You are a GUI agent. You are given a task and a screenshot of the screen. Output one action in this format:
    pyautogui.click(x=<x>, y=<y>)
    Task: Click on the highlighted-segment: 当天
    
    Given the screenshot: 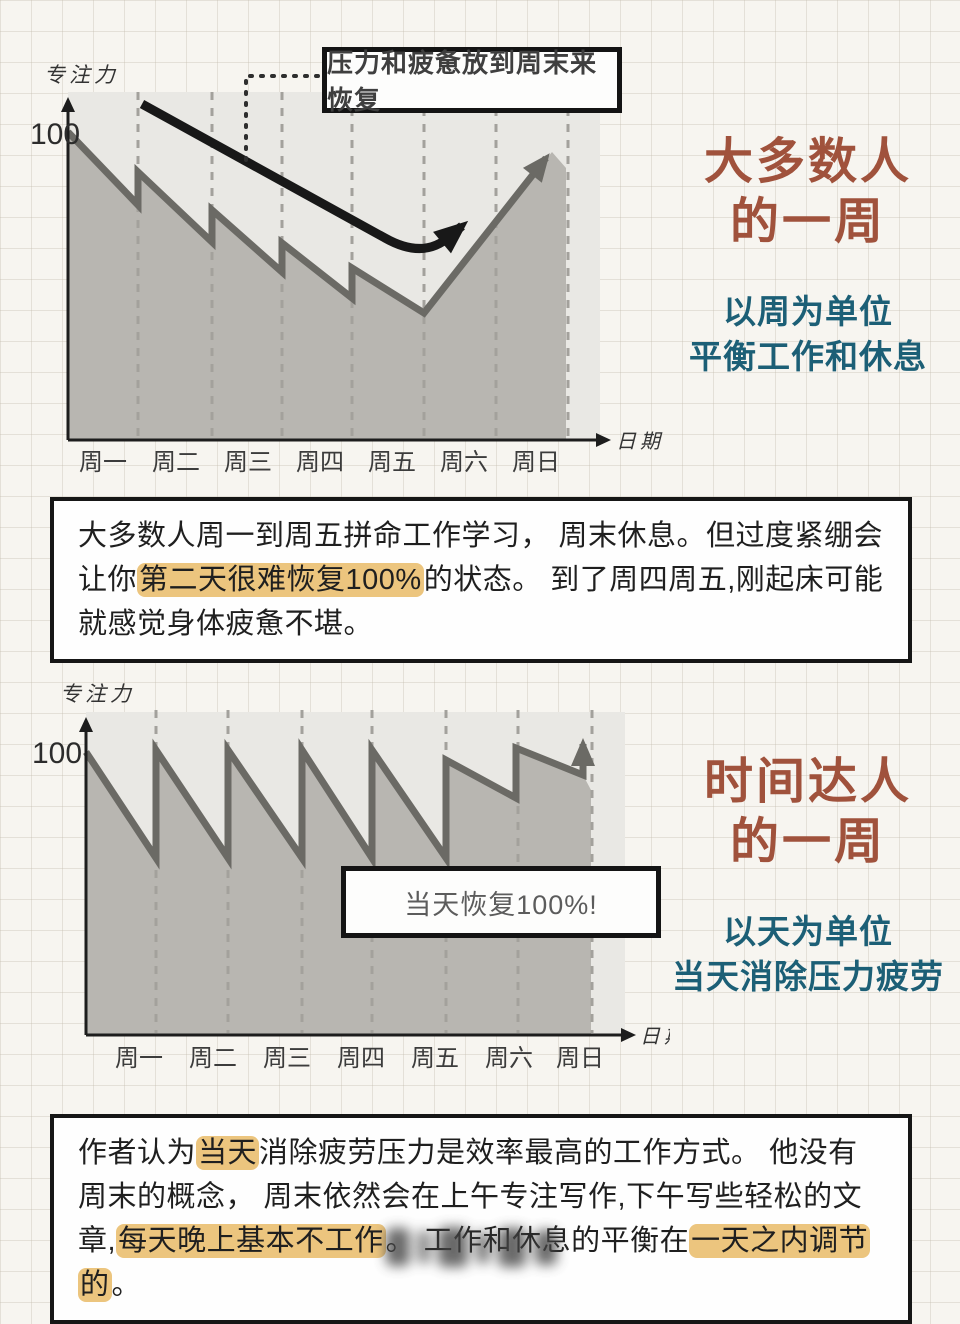 What is the action you would take?
    pyautogui.click(x=228, y=1153)
    